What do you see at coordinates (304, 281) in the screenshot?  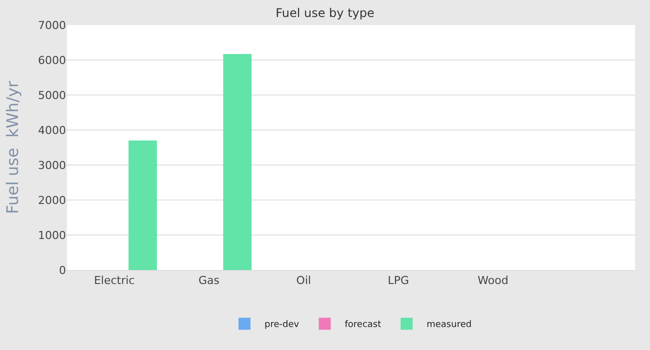 I see `x-tick-label: Oil` at bounding box center [304, 281].